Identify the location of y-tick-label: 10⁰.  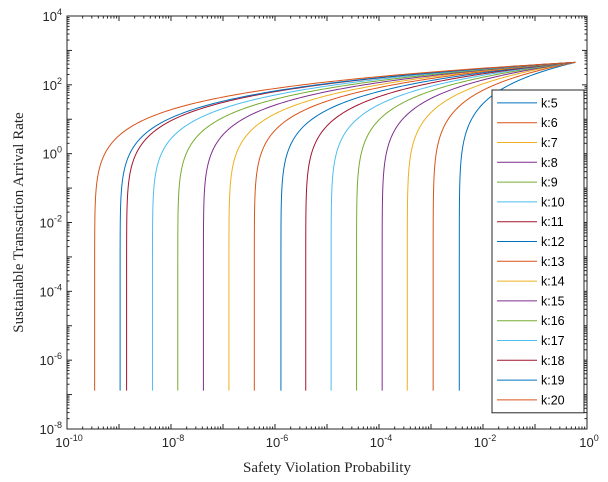
(52, 153).